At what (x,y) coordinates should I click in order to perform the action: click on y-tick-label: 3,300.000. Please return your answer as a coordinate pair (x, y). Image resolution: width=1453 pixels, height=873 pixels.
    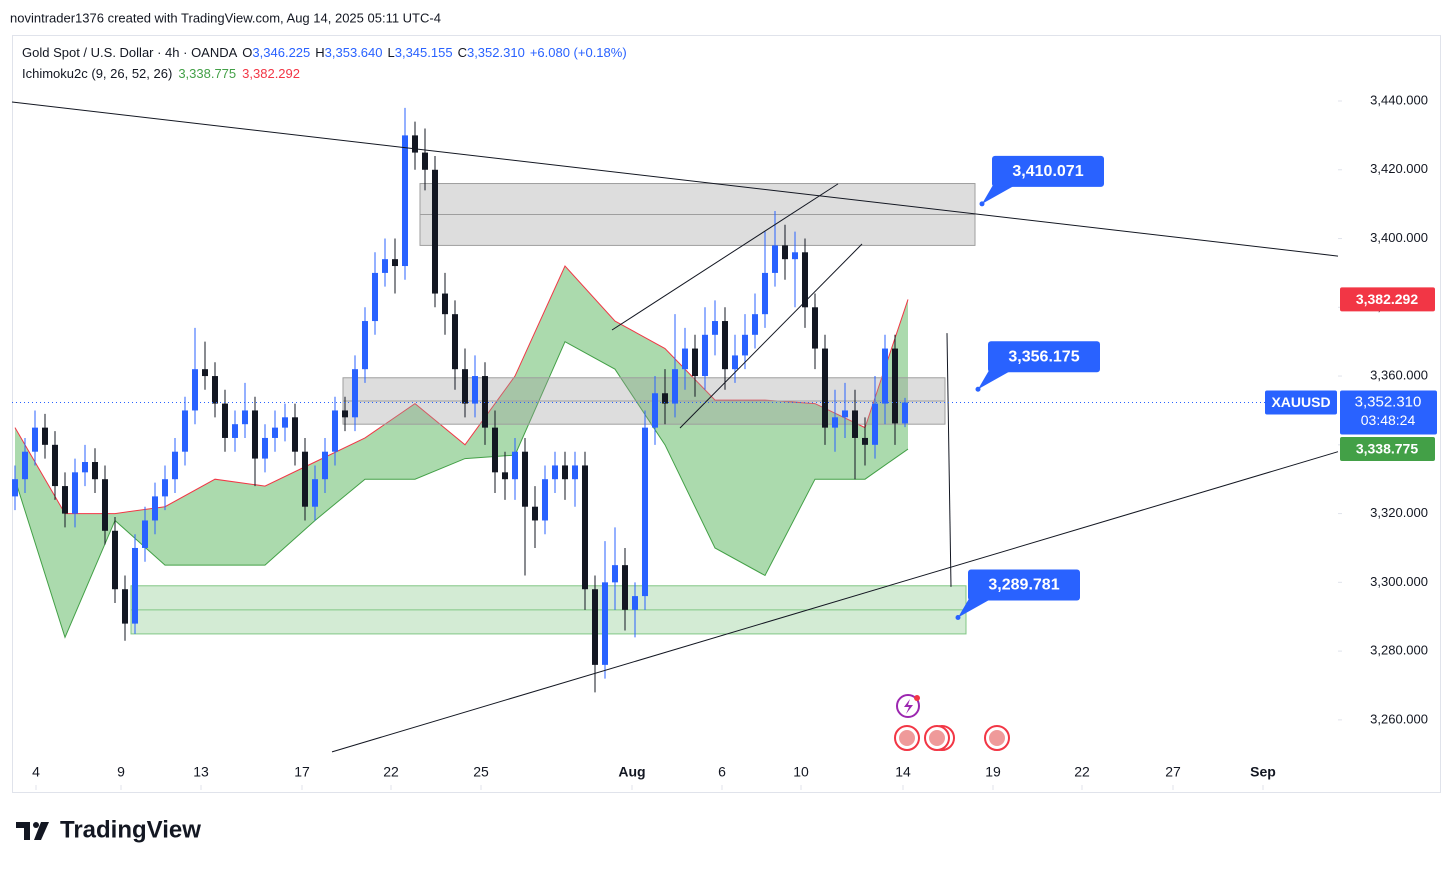
    Looking at the image, I should click on (1399, 581).